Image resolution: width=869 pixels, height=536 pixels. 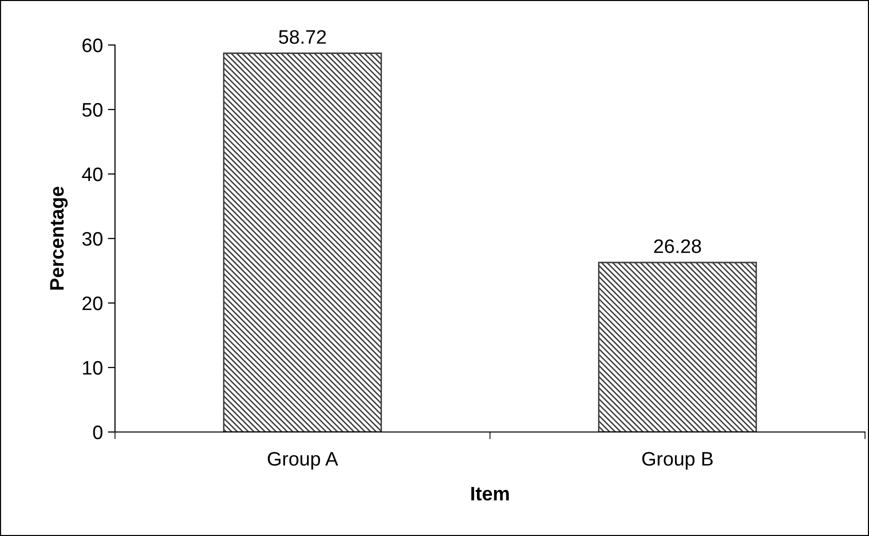 I want to click on y-tick-label: 10, so click(x=92, y=367).